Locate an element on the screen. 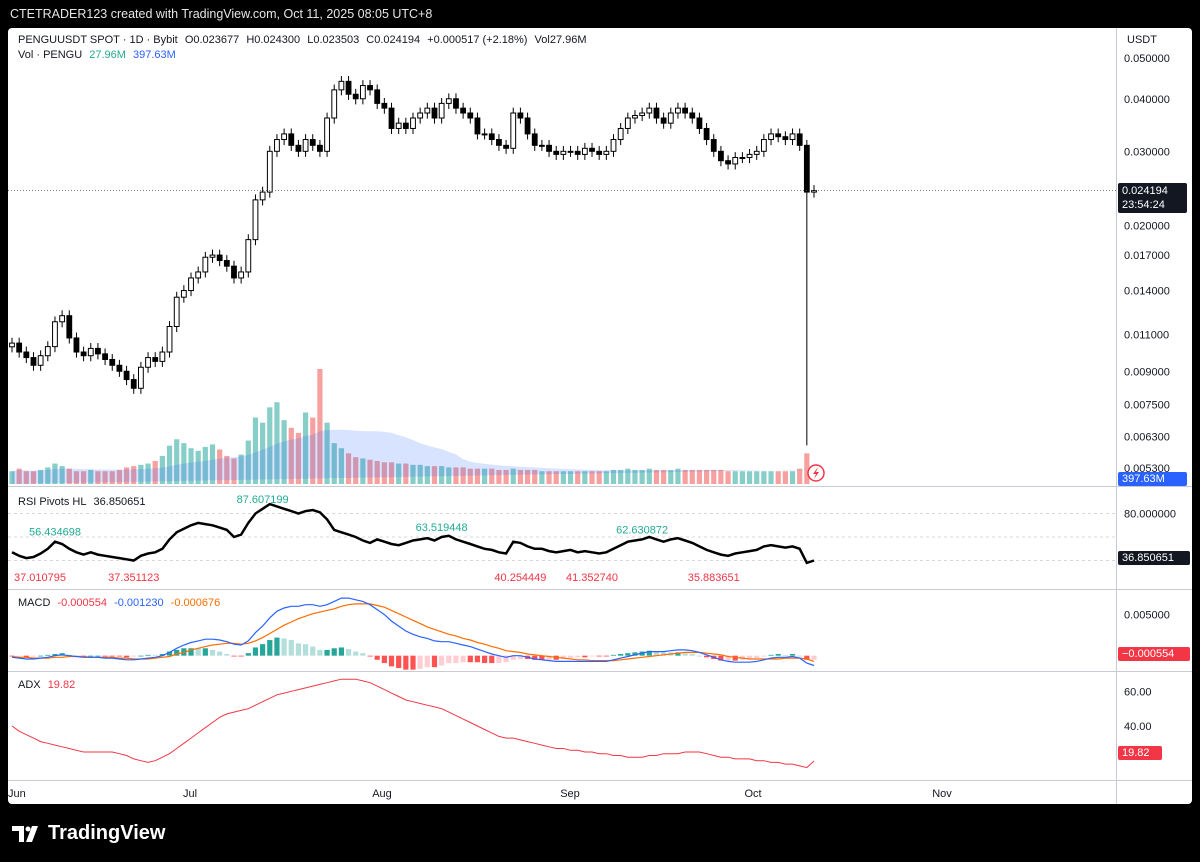 This screenshot has height=862, width=1200. rsi-axis-label: 80.000000 is located at coordinates (1150, 515).